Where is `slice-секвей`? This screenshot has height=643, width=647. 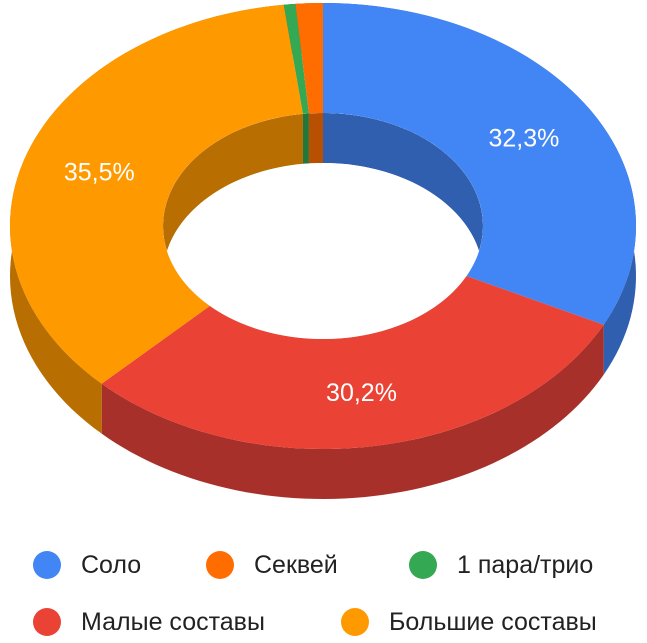
slice-секвей is located at coordinates (309, 58).